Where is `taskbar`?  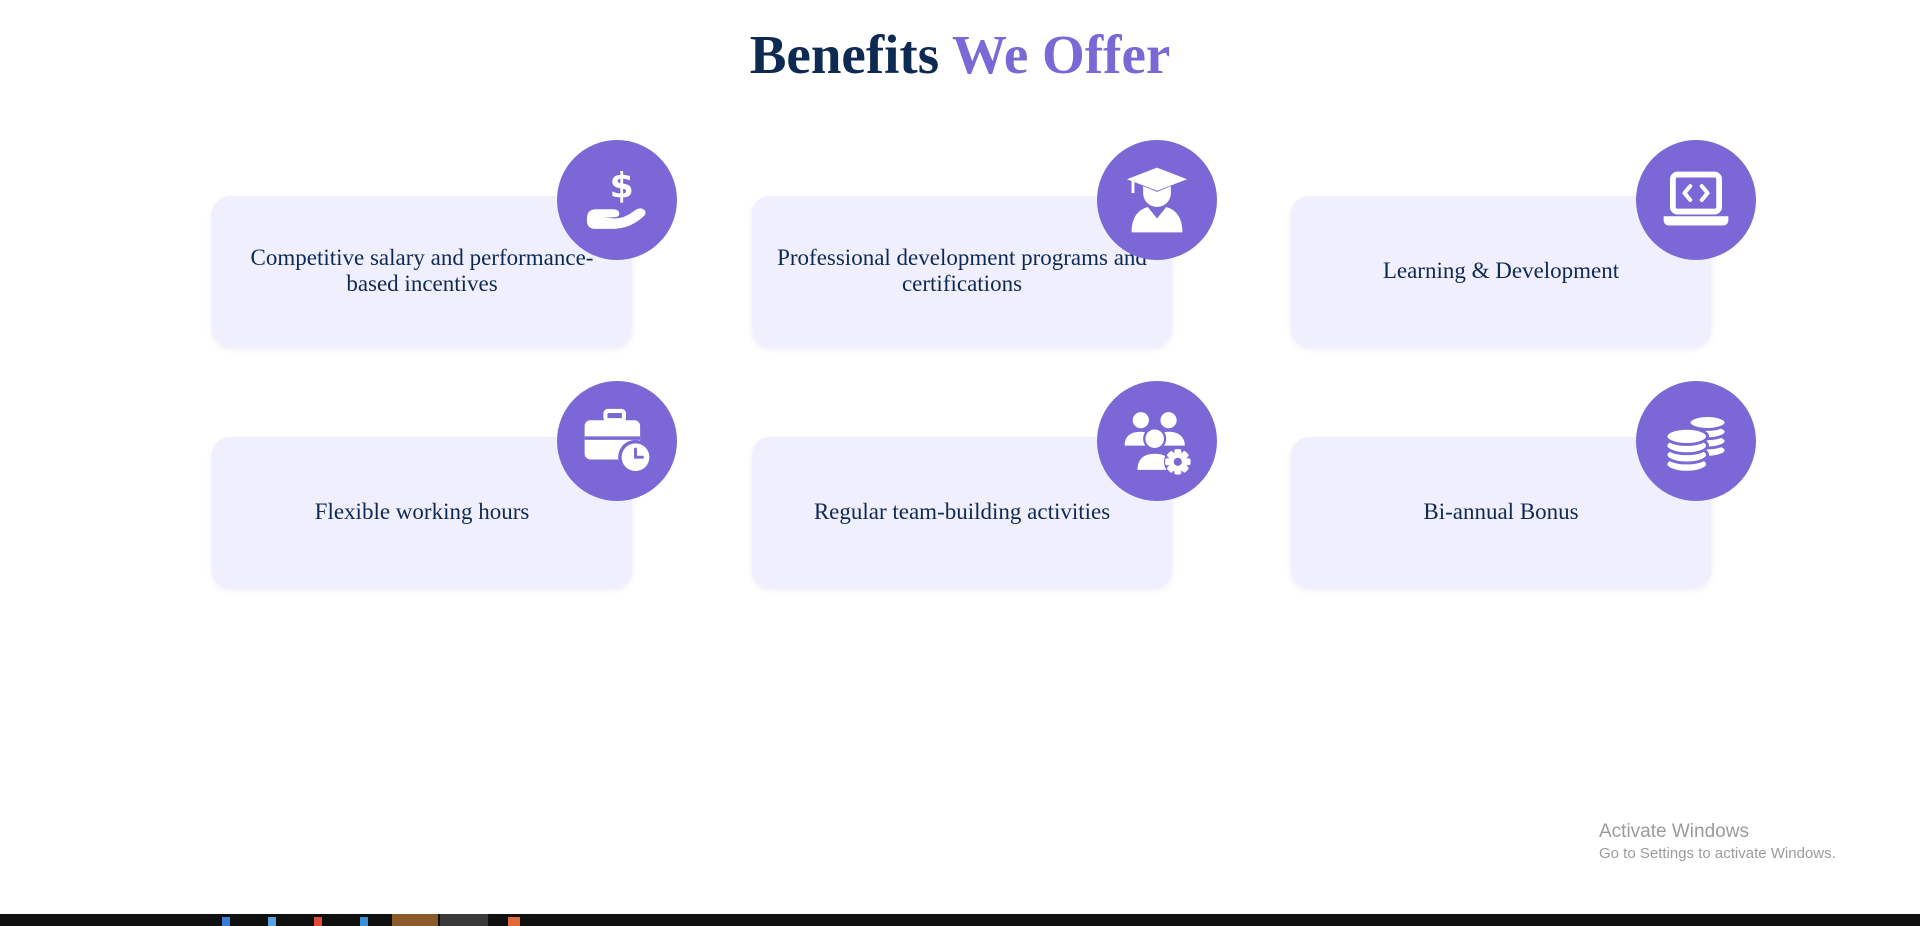
taskbar is located at coordinates (960, 920).